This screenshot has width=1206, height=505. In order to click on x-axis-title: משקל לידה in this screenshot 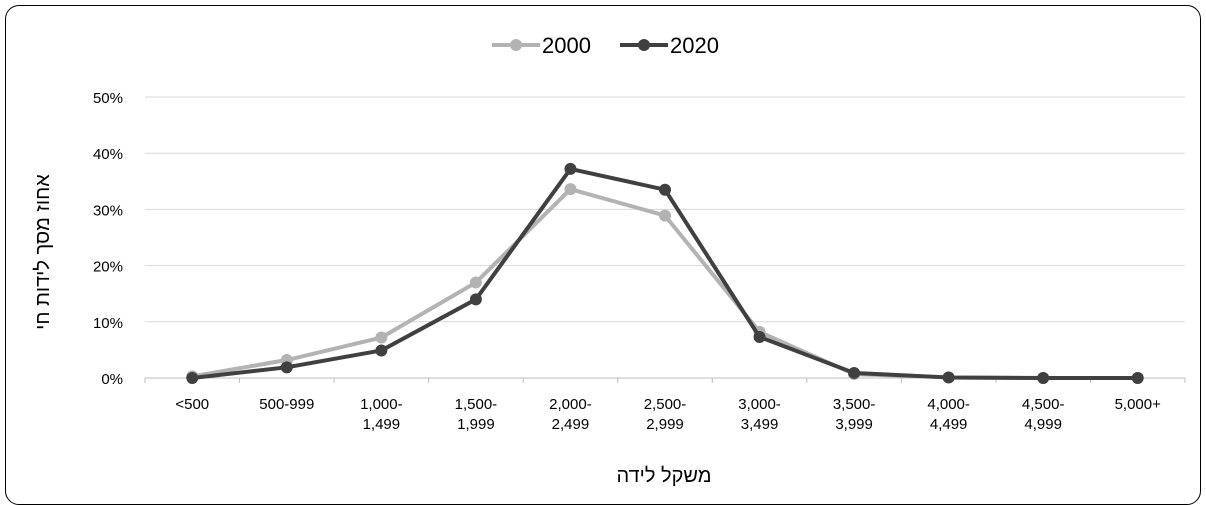, I will do `click(663, 476)`.